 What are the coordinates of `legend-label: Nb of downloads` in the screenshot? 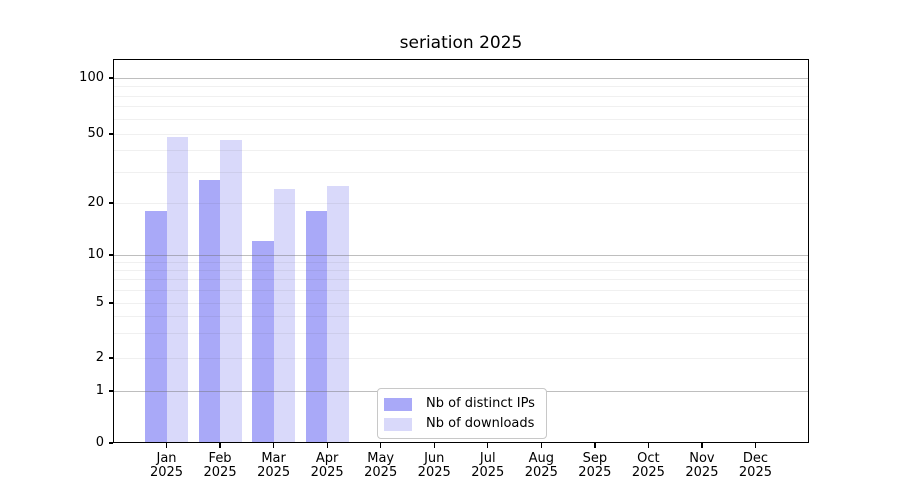 It's located at (480, 423).